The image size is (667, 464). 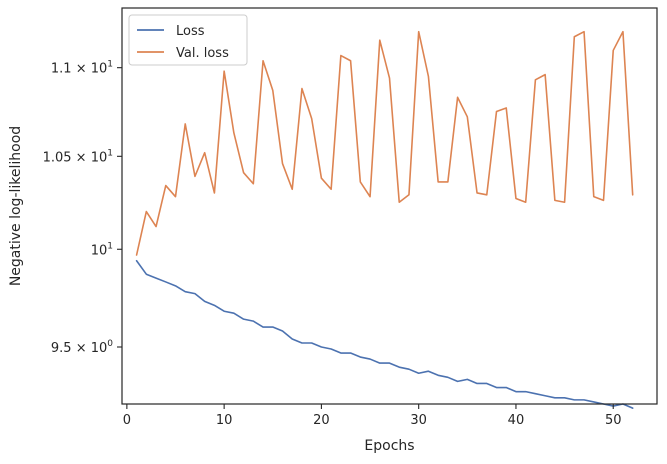 What do you see at coordinates (389, 446) in the screenshot?
I see `x-axis-label: Epochs` at bounding box center [389, 446].